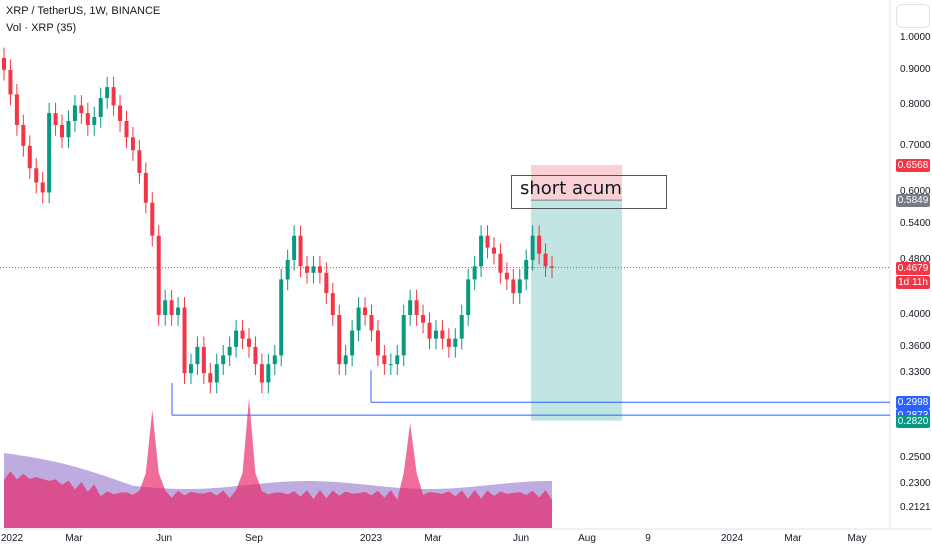  I want to click on y-tick-label: 0.4000, so click(915, 315).